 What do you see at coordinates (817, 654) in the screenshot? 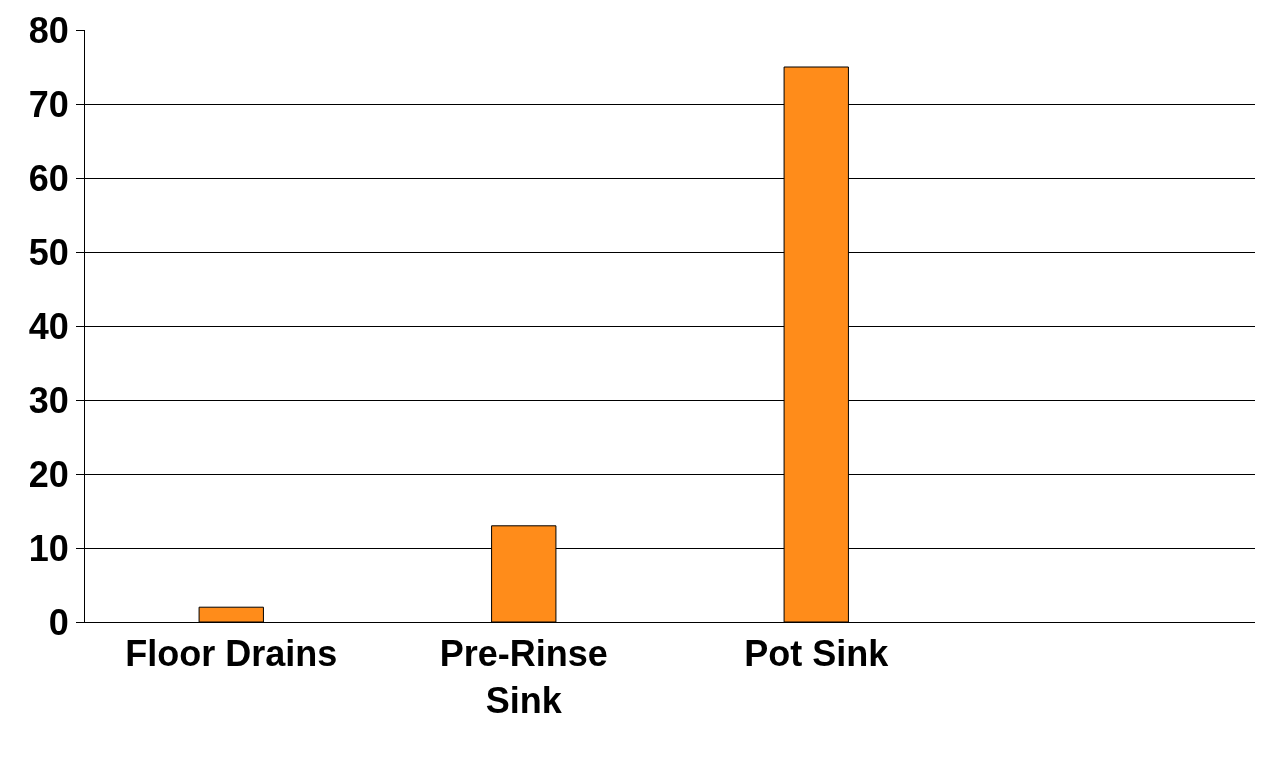
I see `x-tick-label: Pot Sink` at bounding box center [817, 654].